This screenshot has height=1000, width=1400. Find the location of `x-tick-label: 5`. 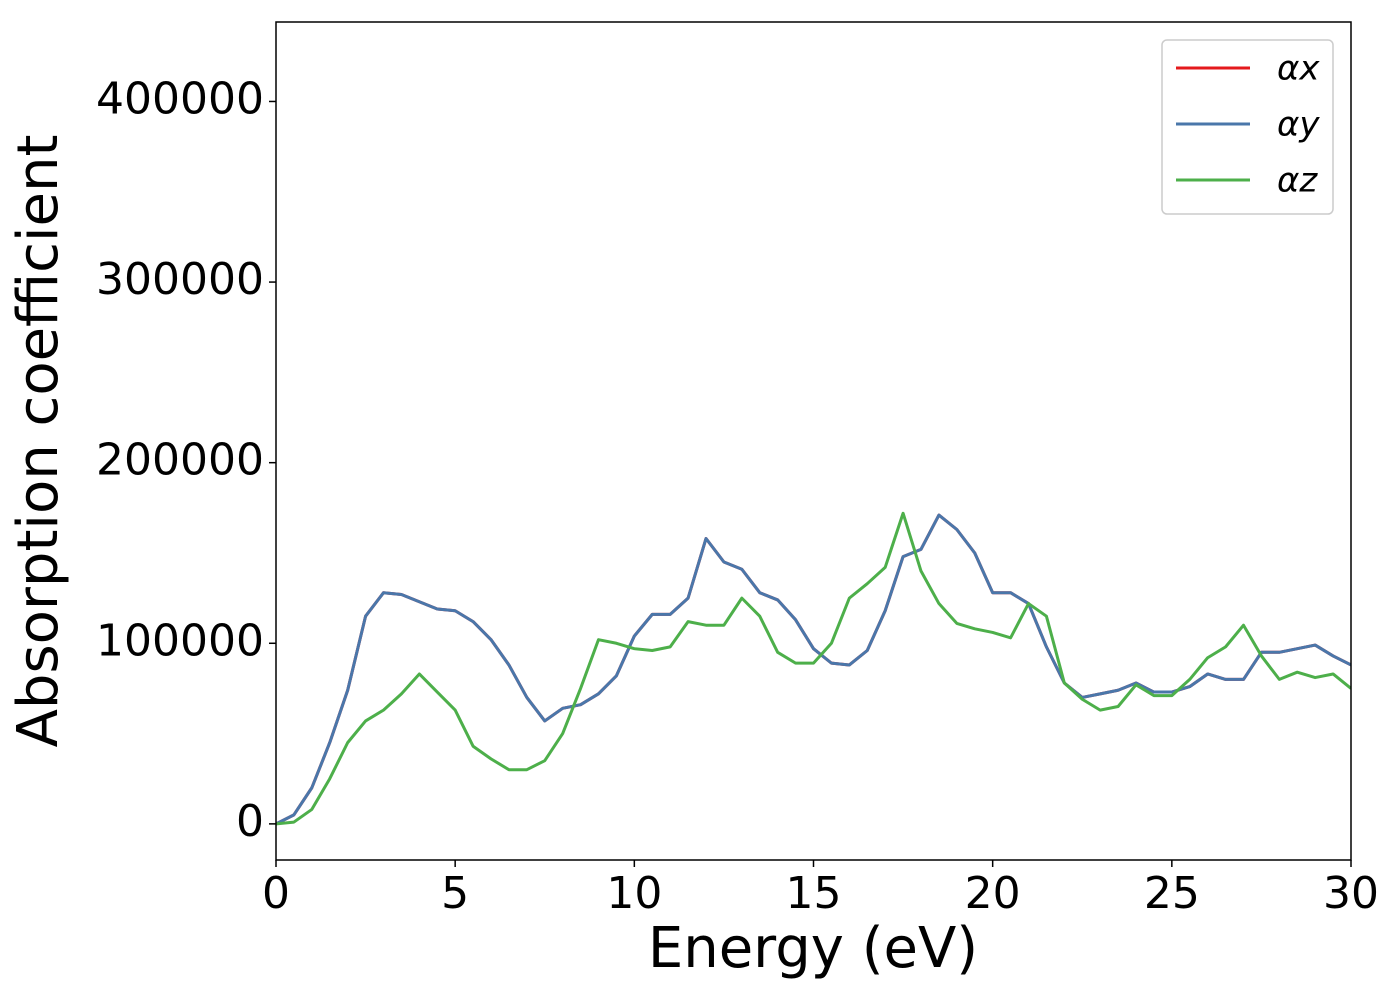

x-tick-label: 5 is located at coordinates (455, 893).